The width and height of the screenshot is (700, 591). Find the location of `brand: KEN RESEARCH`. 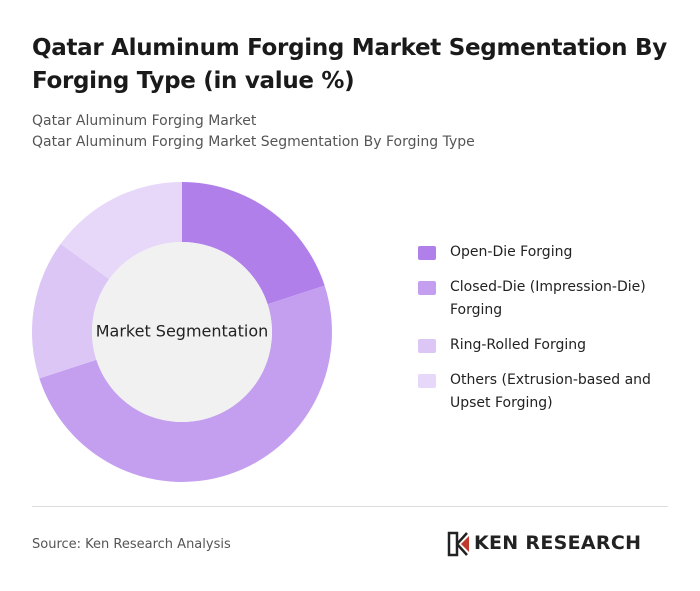

brand: KEN RESEARCH is located at coordinates (558, 543).